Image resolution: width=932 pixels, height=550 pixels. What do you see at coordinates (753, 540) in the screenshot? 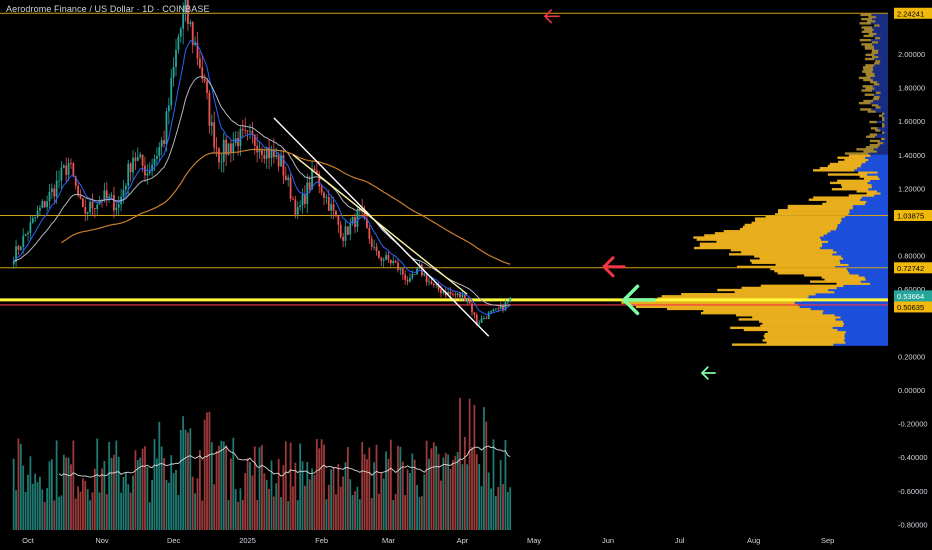
I see `x-tick-label: Aug` at bounding box center [753, 540].